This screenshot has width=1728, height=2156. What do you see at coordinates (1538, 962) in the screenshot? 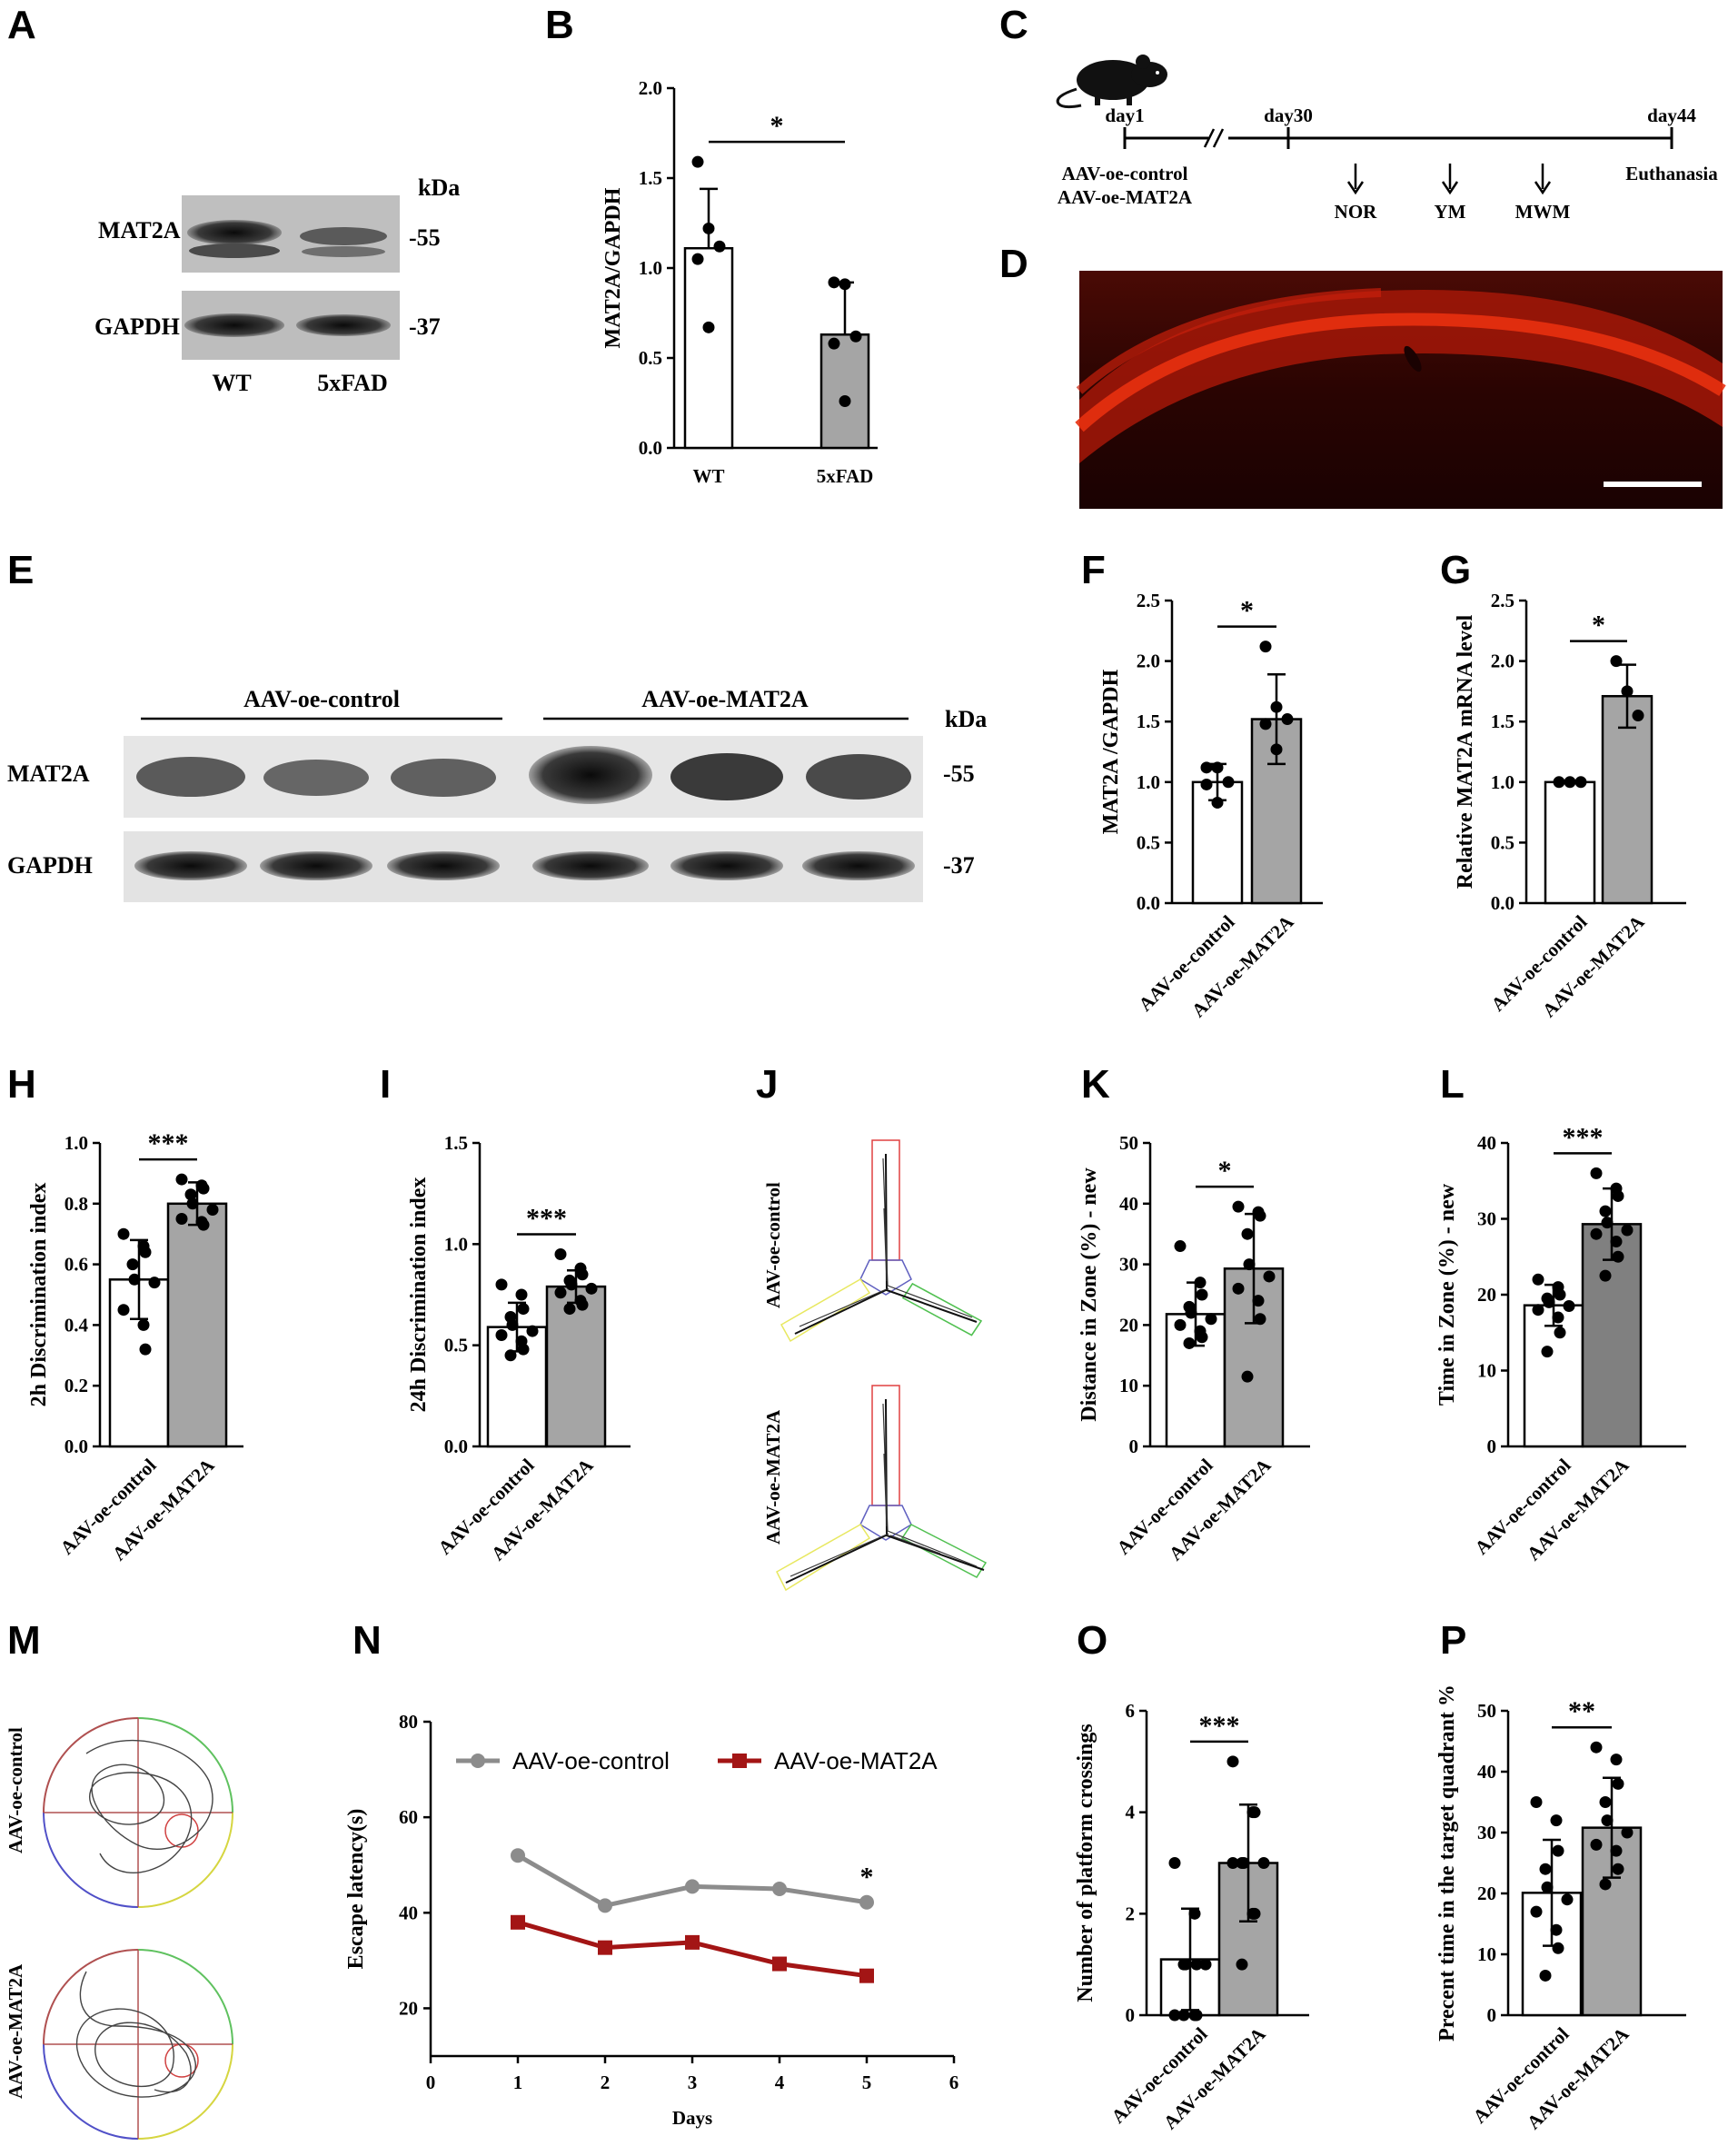
I see `x-tick-label: AAV-oe-control` at bounding box center [1538, 962].